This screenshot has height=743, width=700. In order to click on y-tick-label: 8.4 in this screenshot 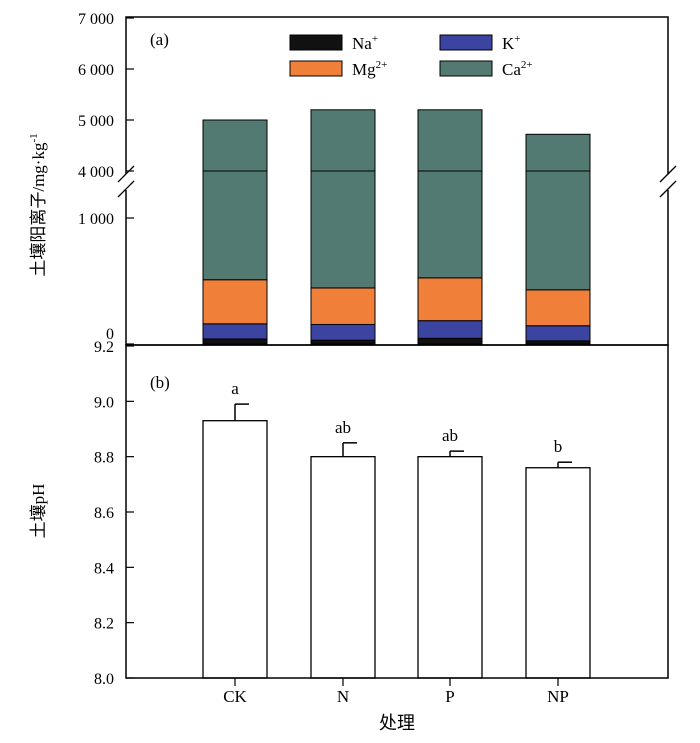, I will do `click(104, 568)`.